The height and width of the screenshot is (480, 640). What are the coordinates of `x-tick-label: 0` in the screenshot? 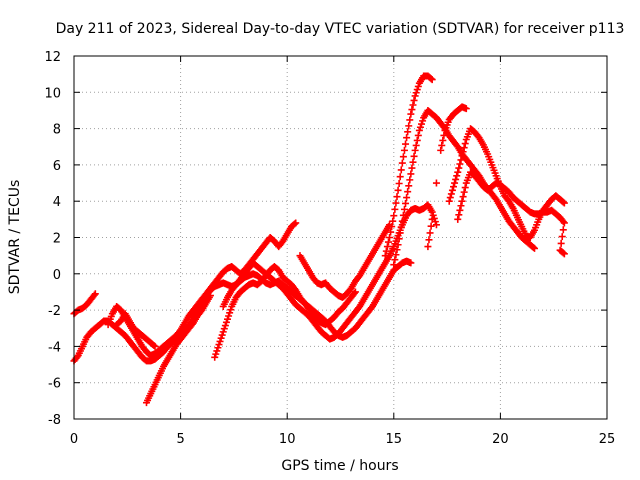 It's located at (74, 439).